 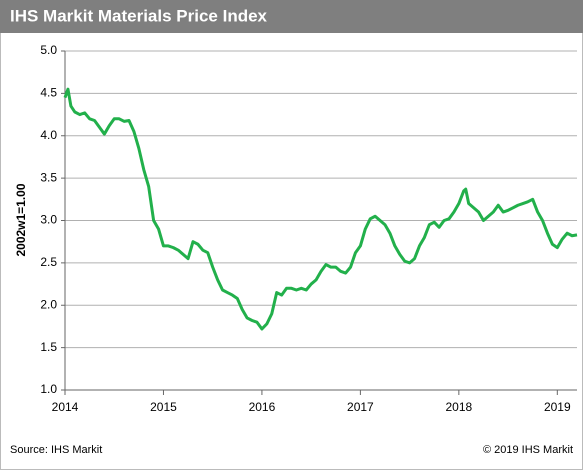 What do you see at coordinates (48, 347) in the screenshot?
I see `y-tick-label: 1.5` at bounding box center [48, 347].